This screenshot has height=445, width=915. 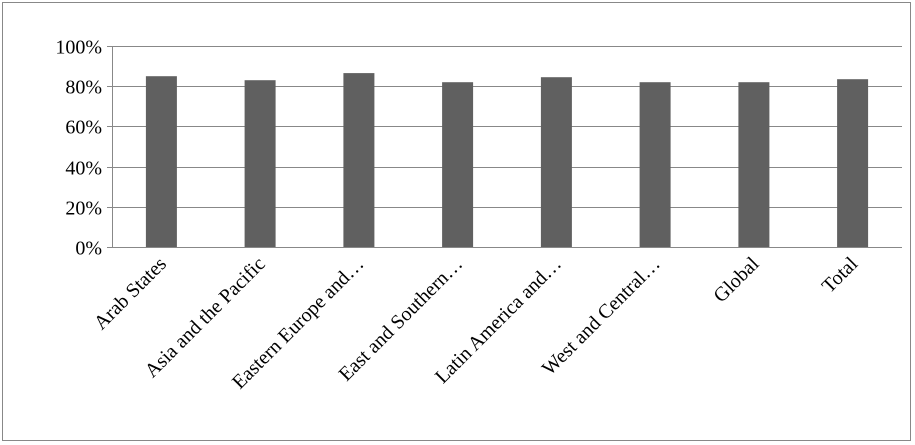 What do you see at coordinates (853, 163) in the screenshot?
I see `bar-total` at bounding box center [853, 163].